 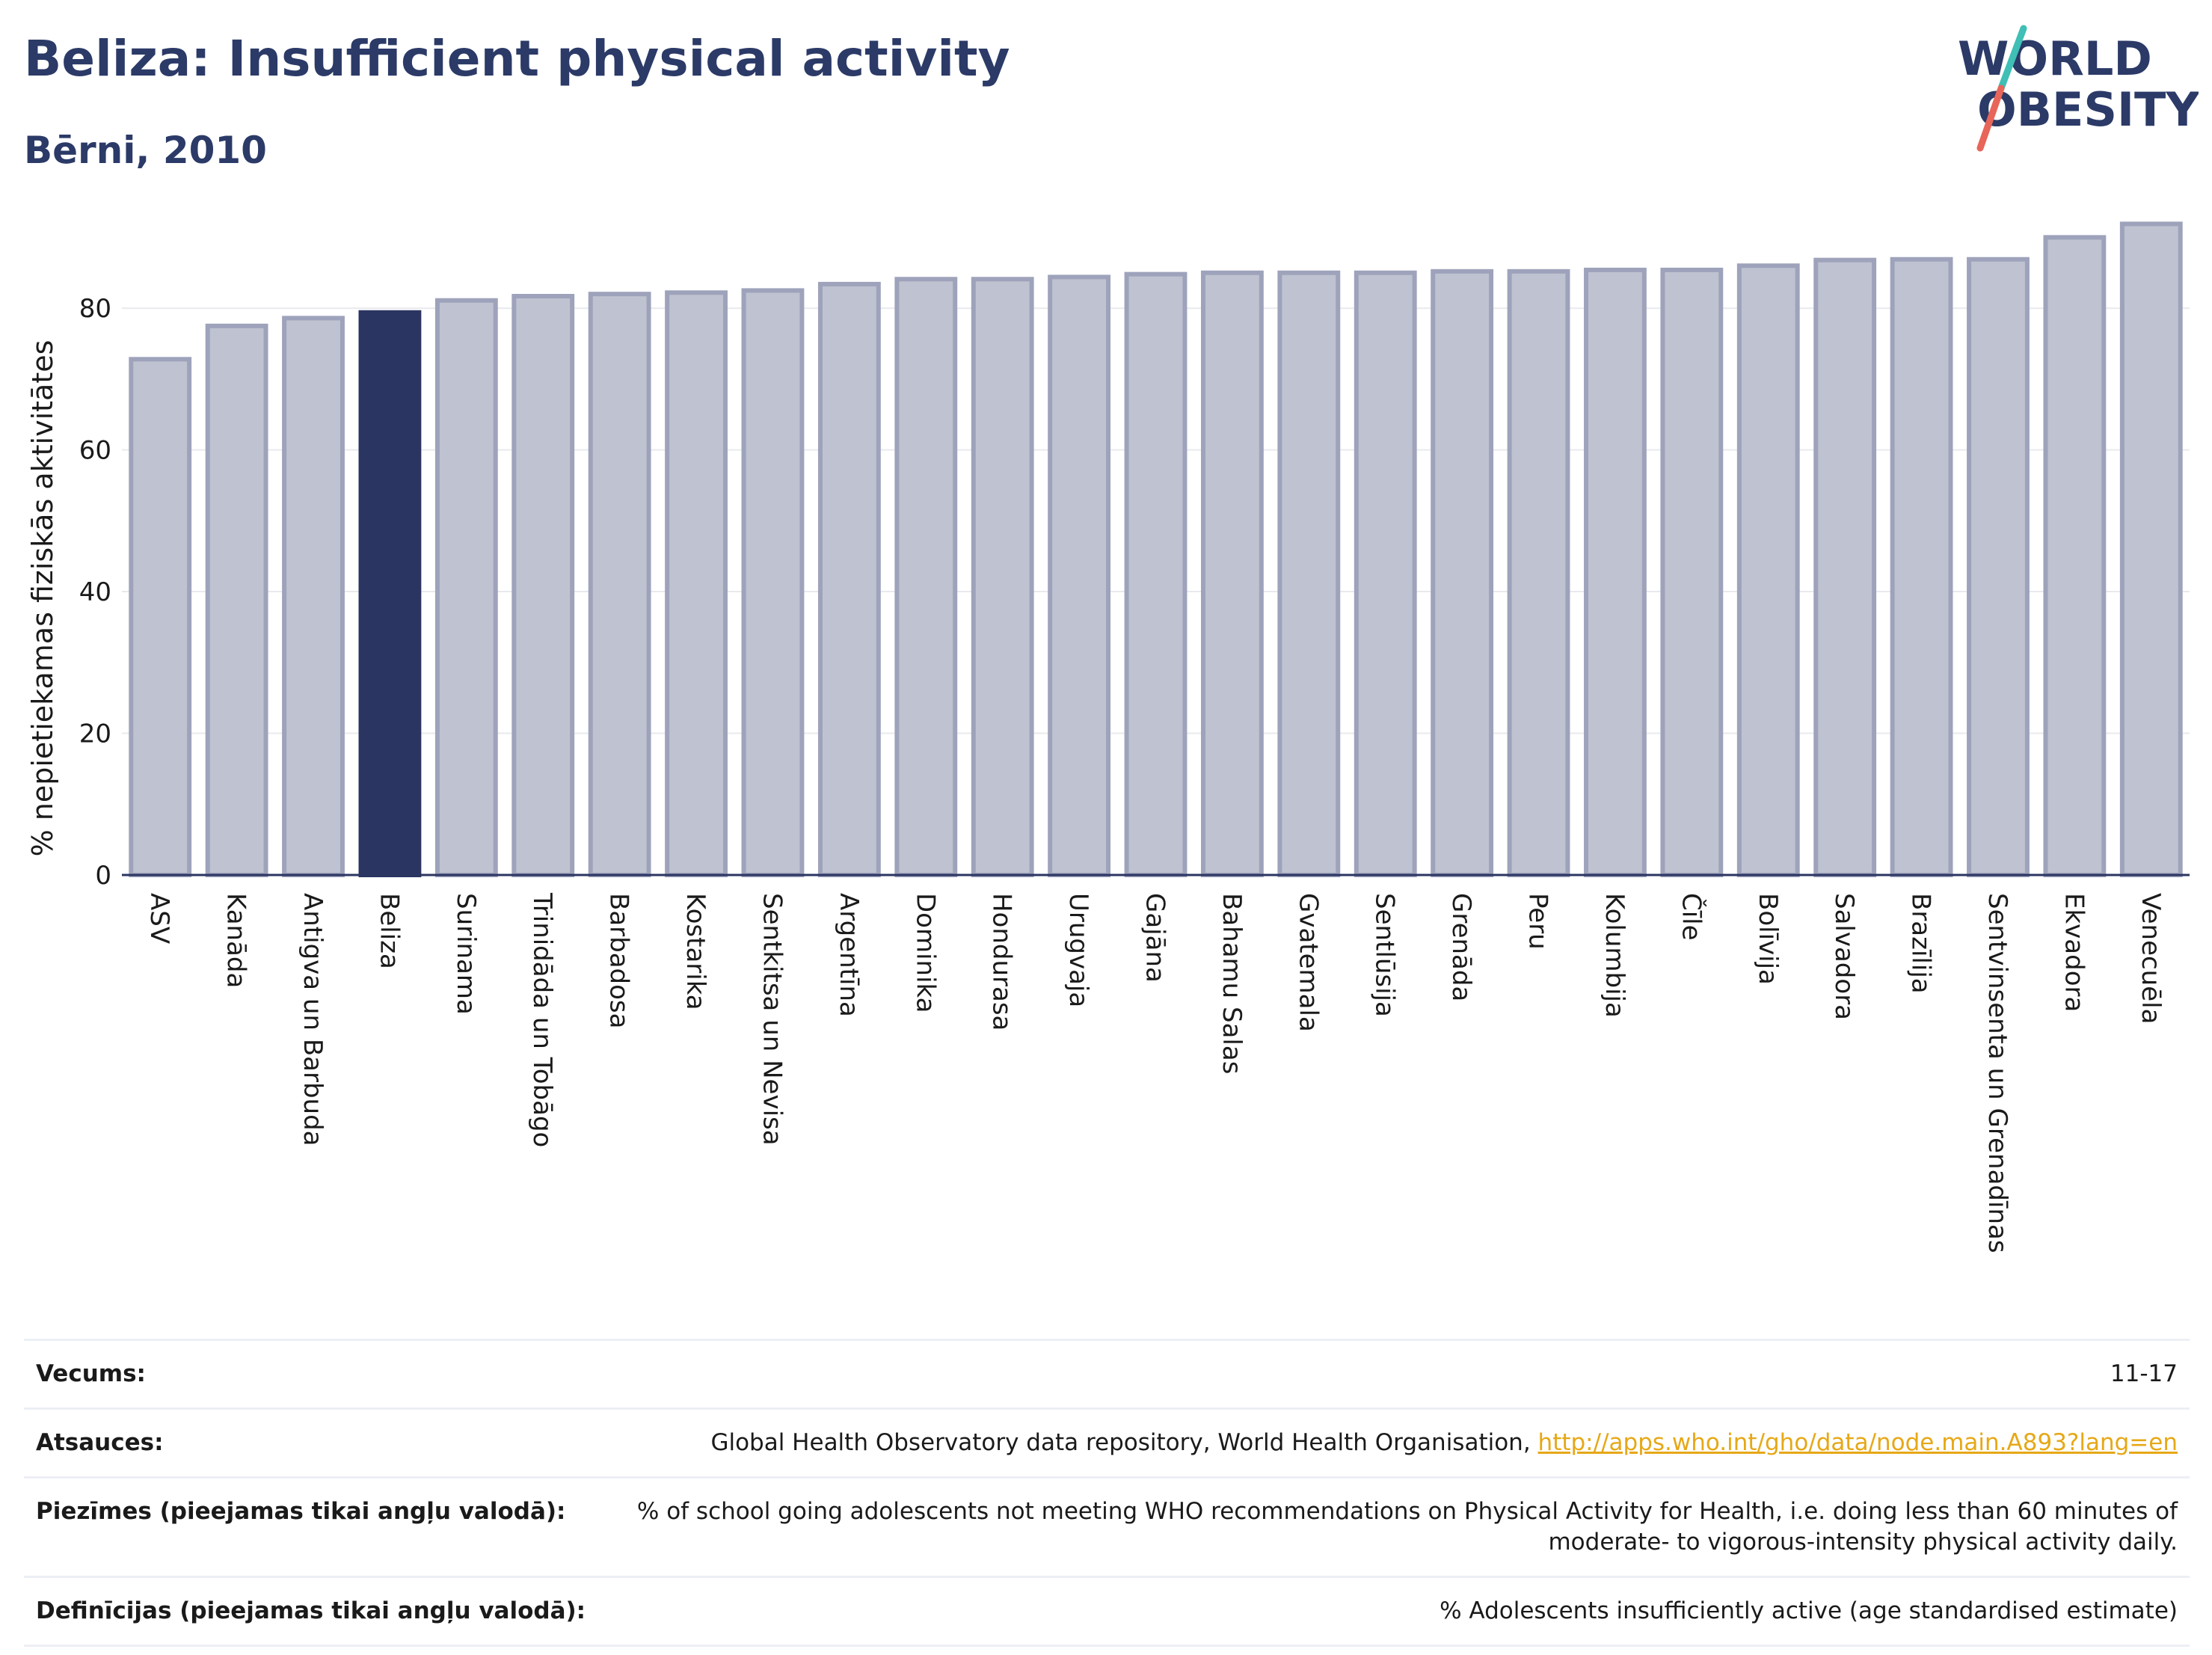 I want to click on logo-text-obesity: OBESITY, so click(x=2088, y=109).